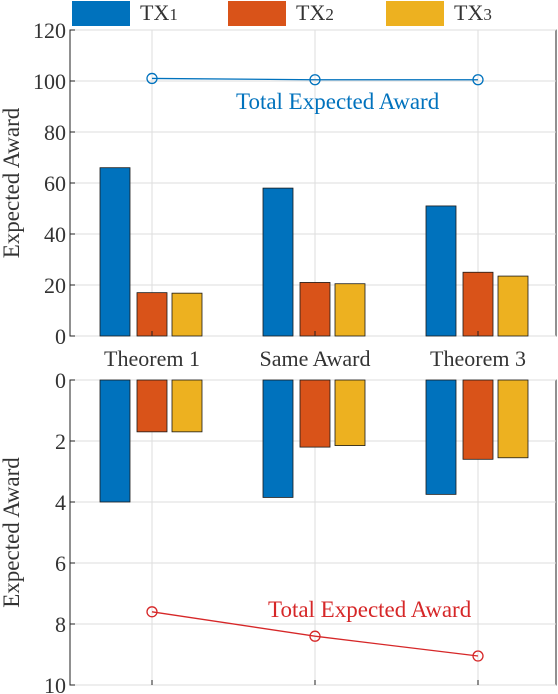 Image resolution: width=558 pixels, height=694 pixels. Describe the element at coordinates (55, 683) in the screenshot. I see `y-tick-label: 10` at that location.